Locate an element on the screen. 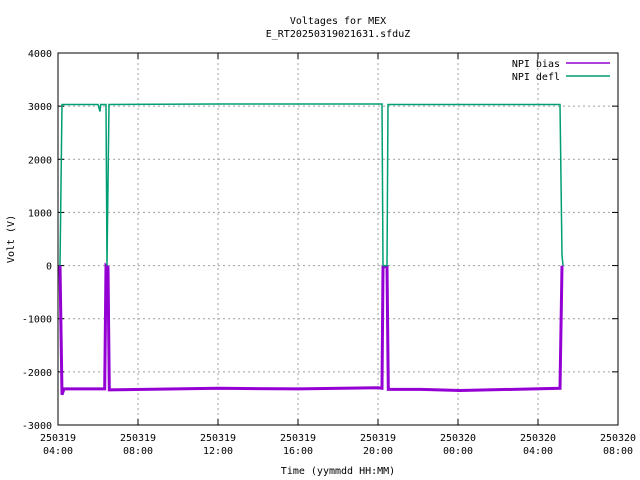 Image resolution: width=640 pixels, height=480 pixels. x-tick-label: 250319 08:00 is located at coordinates (138, 445).